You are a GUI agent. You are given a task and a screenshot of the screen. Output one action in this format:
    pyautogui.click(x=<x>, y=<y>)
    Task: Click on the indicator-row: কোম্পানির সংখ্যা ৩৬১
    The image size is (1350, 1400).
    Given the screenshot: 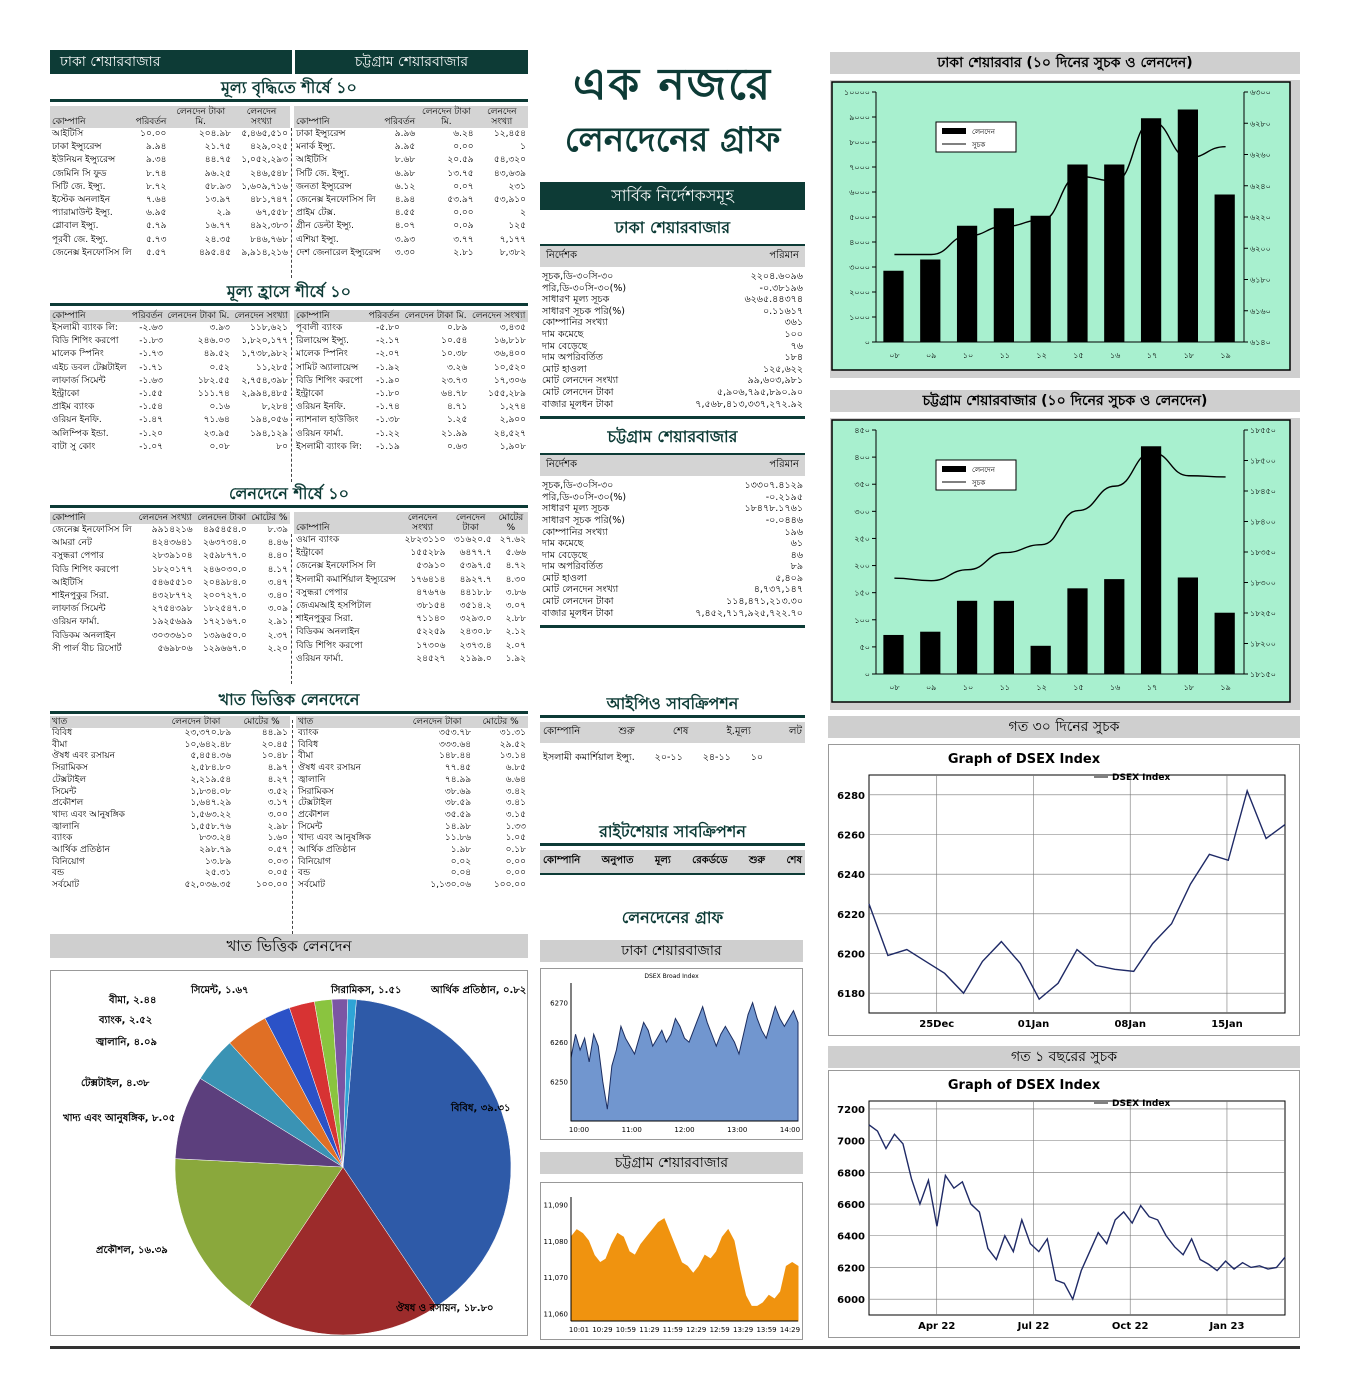 What is the action you would take?
    pyautogui.click(x=672, y=323)
    